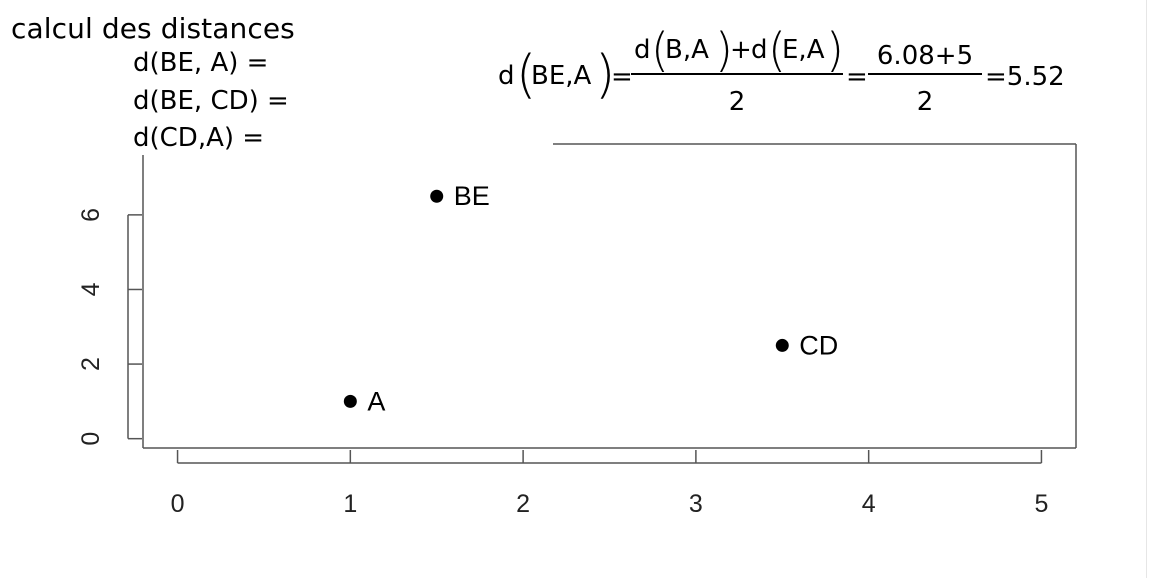  I want to click on formula-num-term2-arg: E,A, so click(803, 50).